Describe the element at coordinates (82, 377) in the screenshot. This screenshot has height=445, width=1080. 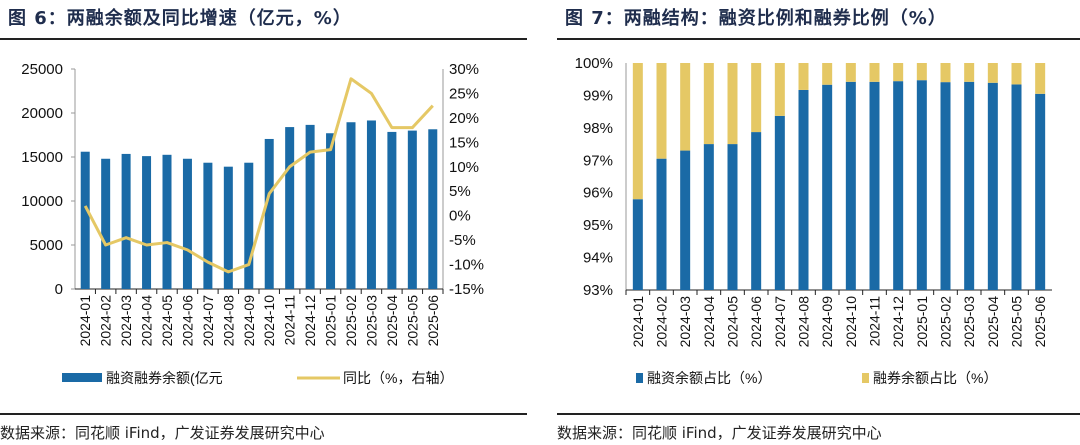
I see `legend-swatch-balance` at that location.